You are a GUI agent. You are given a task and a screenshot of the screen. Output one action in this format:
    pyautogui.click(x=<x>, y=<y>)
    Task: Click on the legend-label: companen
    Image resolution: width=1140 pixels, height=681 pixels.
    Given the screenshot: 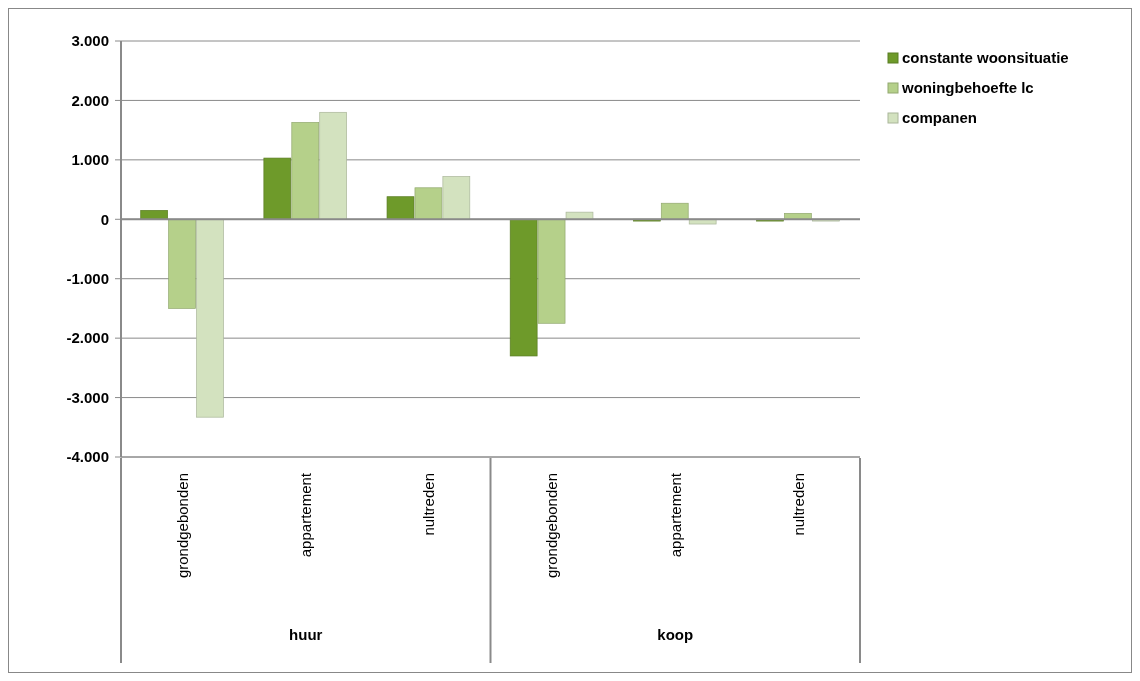 What is the action you would take?
    pyautogui.click(x=940, y=118)
    